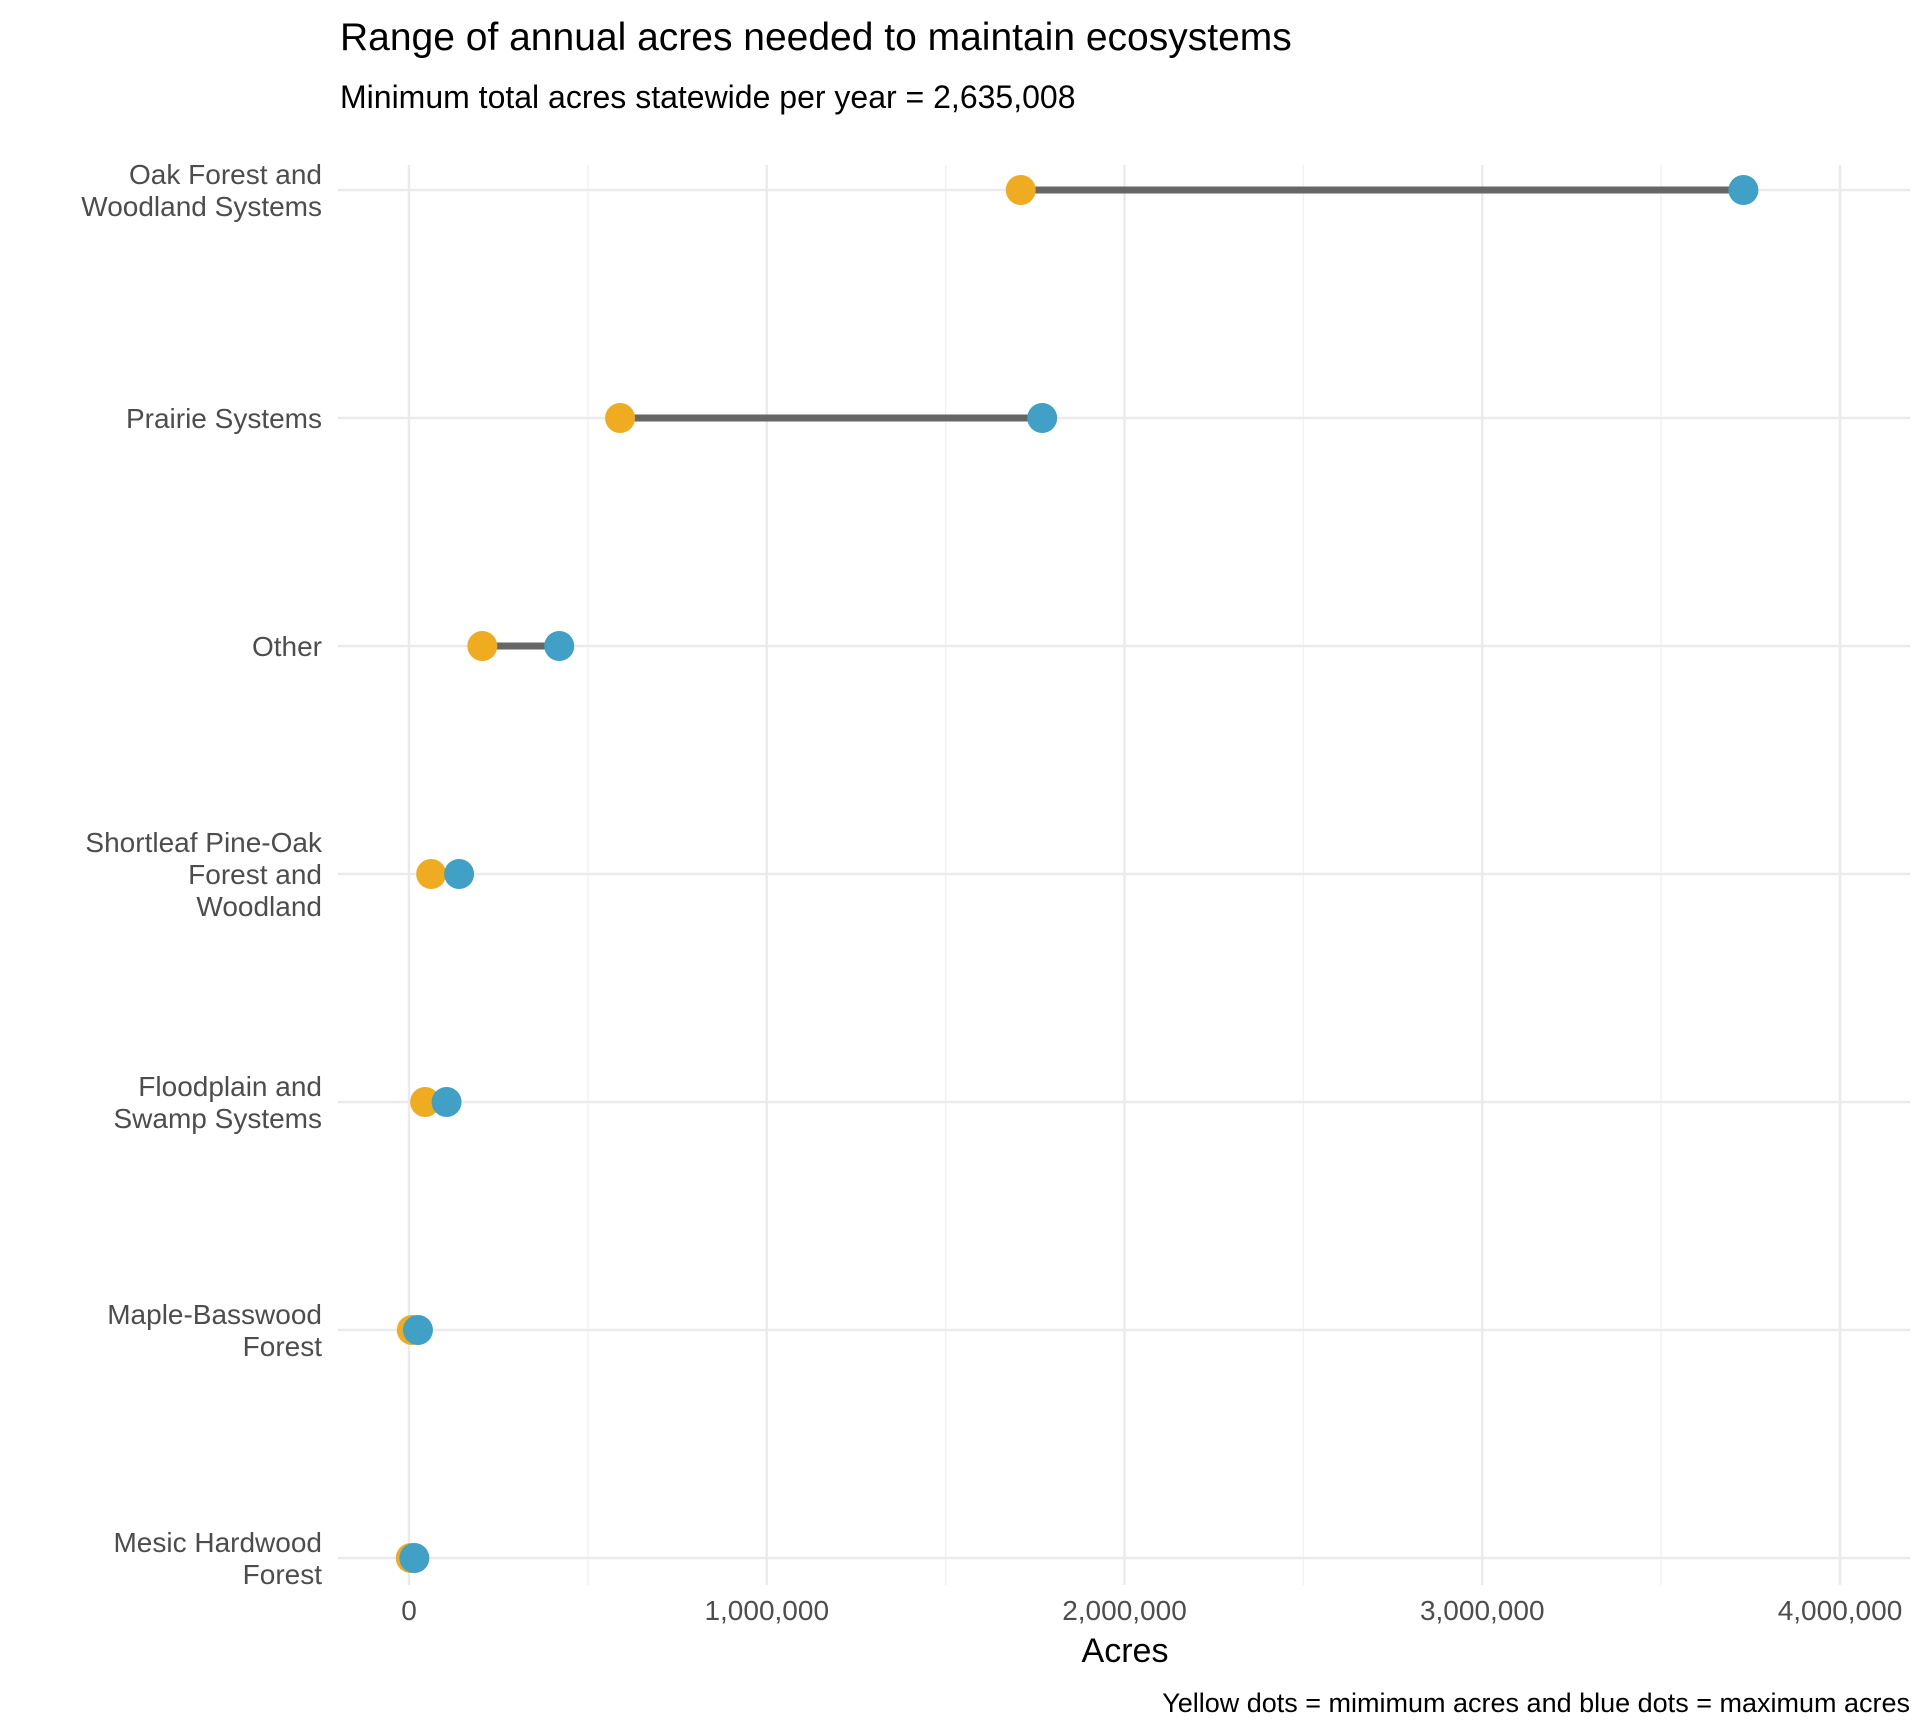 Image resolution: width=1920 pixels, height=1728 pixels. I want to click on y-category-label: Oak Forest and, so click(225, 174).